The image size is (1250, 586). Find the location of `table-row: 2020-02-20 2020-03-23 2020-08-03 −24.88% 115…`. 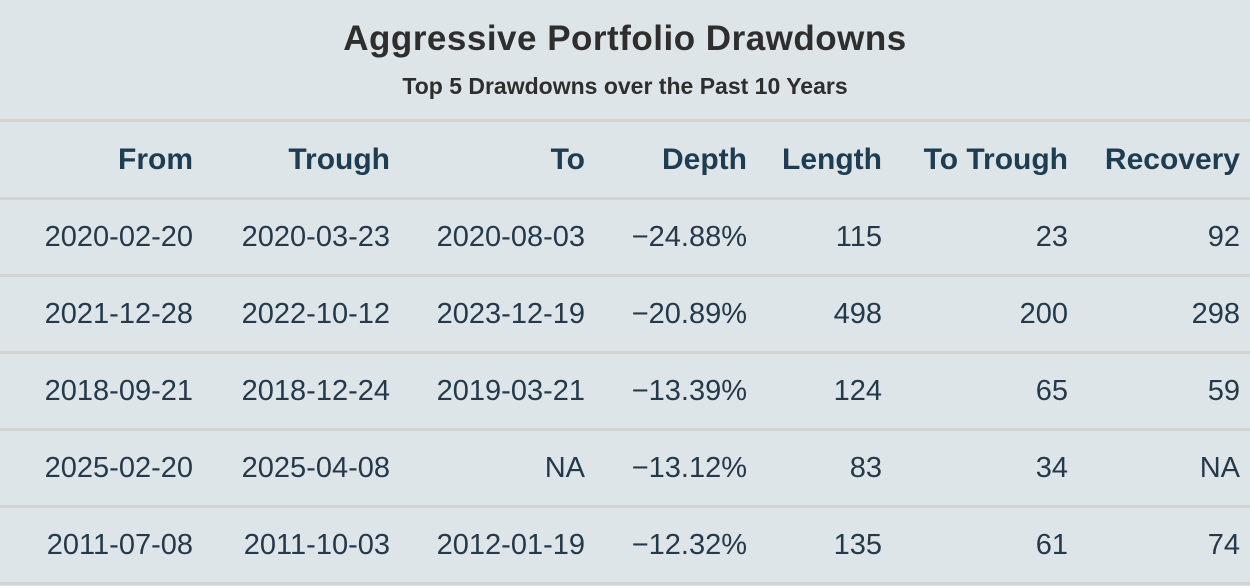

table-row: 2020-02-20 2020-03-23 2020-08-03 −24.88% 115… is located at coordinates (625, 237).